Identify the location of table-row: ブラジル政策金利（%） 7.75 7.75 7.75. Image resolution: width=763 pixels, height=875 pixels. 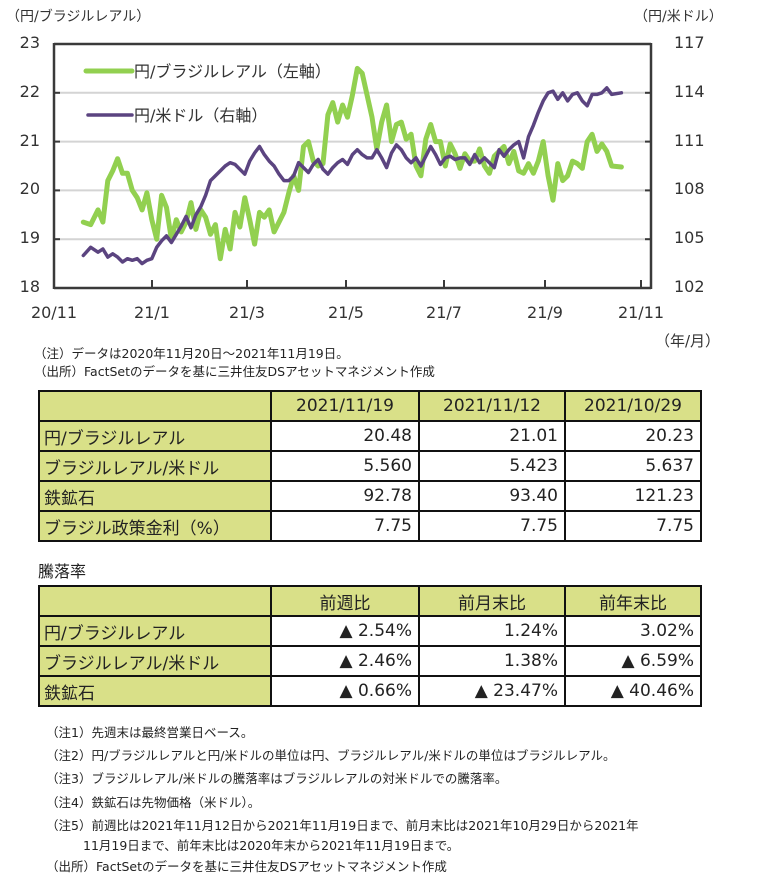
(370, 526).